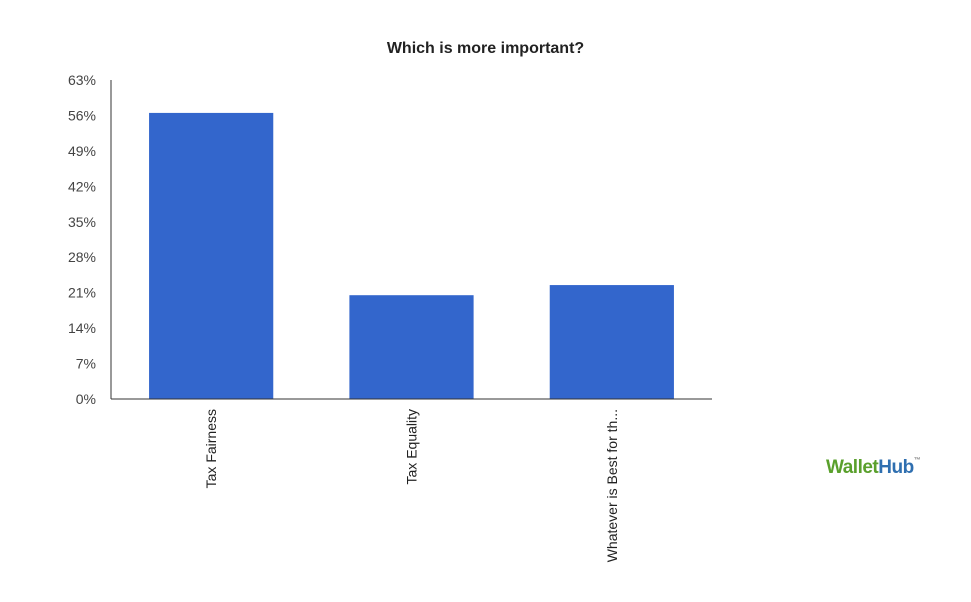  I want to click on x-category-label: Tax Fairness, so click(211, 448).